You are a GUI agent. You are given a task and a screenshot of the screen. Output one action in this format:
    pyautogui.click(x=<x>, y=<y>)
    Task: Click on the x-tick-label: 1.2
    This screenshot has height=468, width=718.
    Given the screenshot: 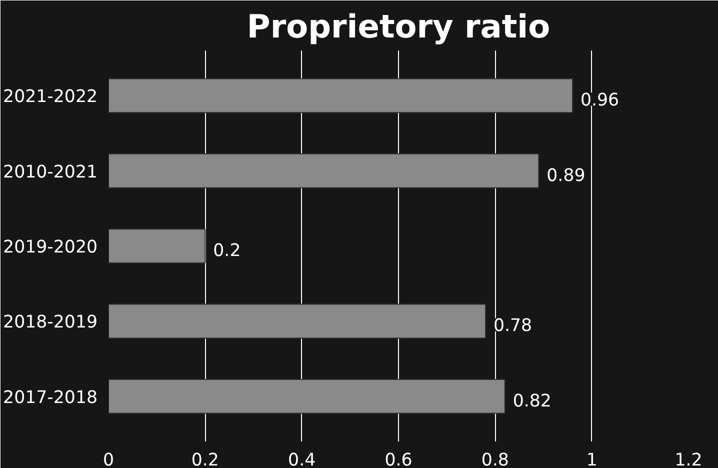 What is the action you would take?
    pyautogui.click(x=688, y=459)
    